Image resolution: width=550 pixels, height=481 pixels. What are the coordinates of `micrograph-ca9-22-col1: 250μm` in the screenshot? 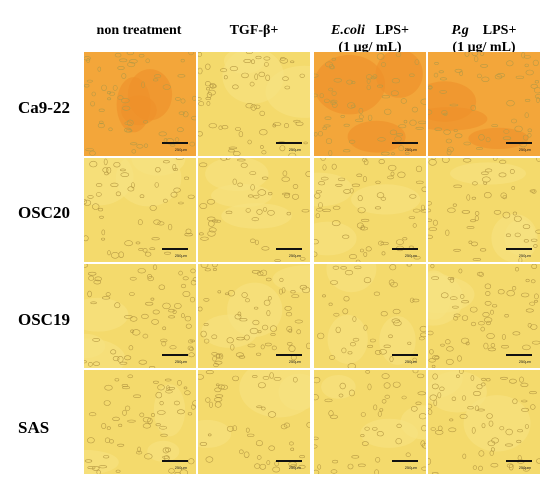 It's located at (140, 104).